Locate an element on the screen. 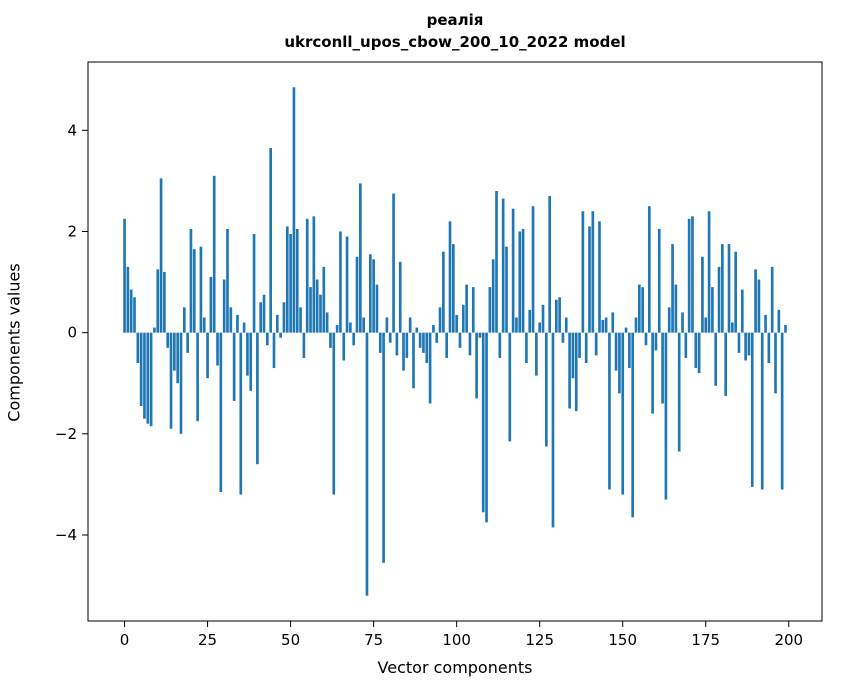  tick-label: 2 is located at coordinates (72, 231).